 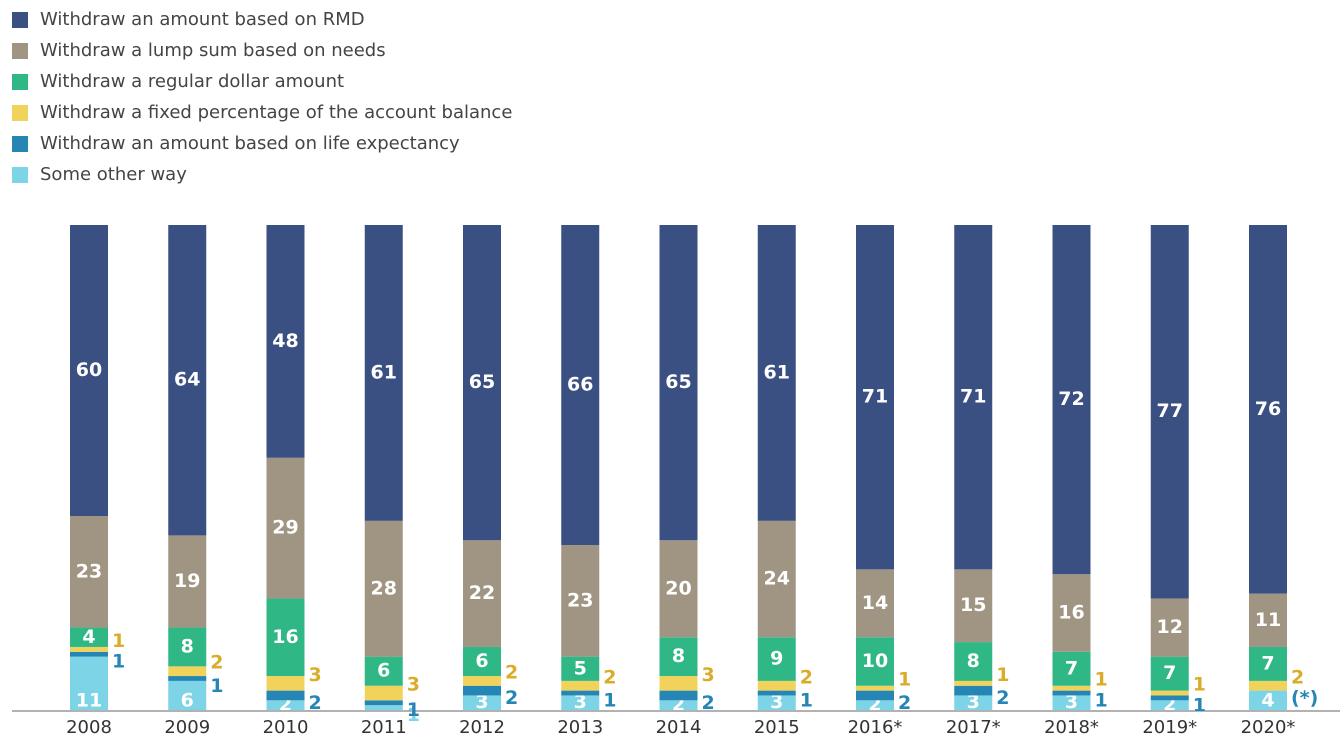 What do you see at coordinates (192, 81) in the screenshot?
I see `legend-label: Withdraw a regular dollar amount` at bounding box center [192, 81].